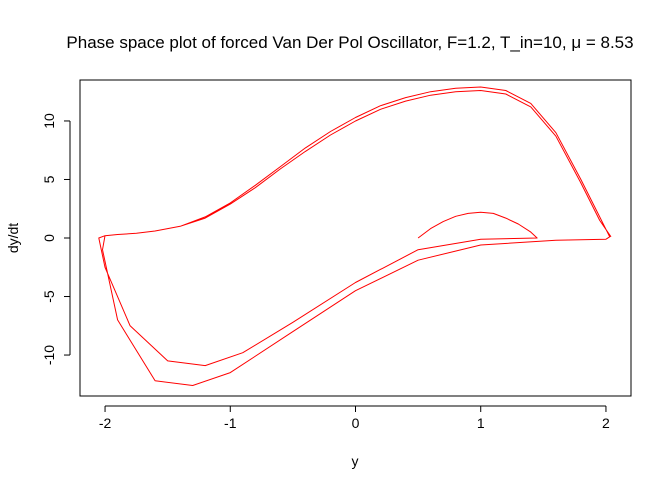 The height and width of the screenshot is (490, 671). I want to click on x-tick-label: 2, so click(606, 423).